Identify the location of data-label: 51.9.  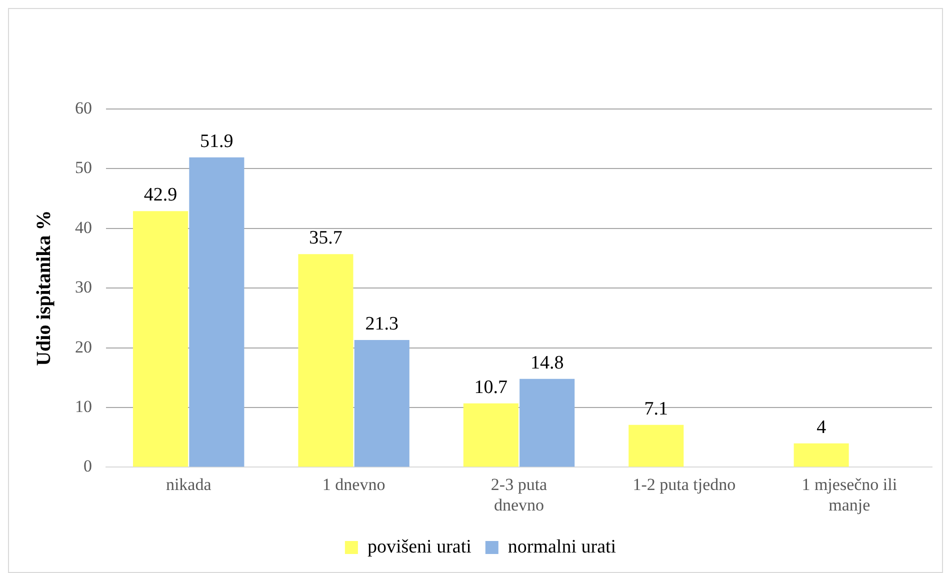
(217, 141).